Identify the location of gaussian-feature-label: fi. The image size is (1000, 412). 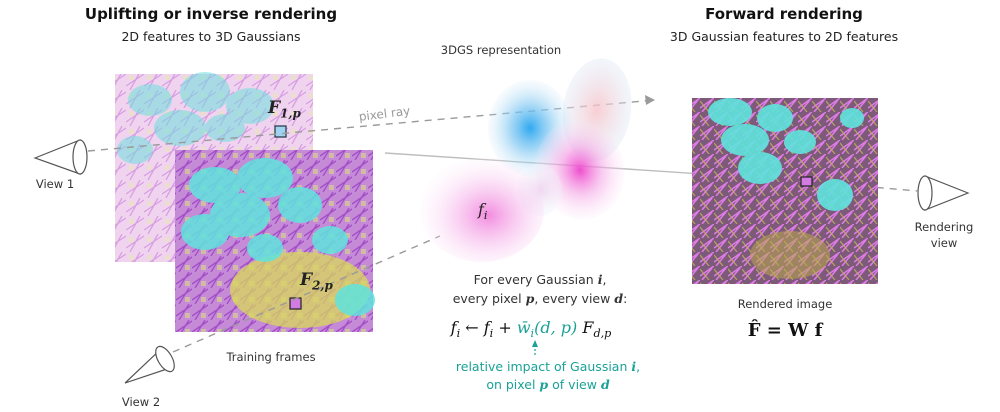
(483, 211).